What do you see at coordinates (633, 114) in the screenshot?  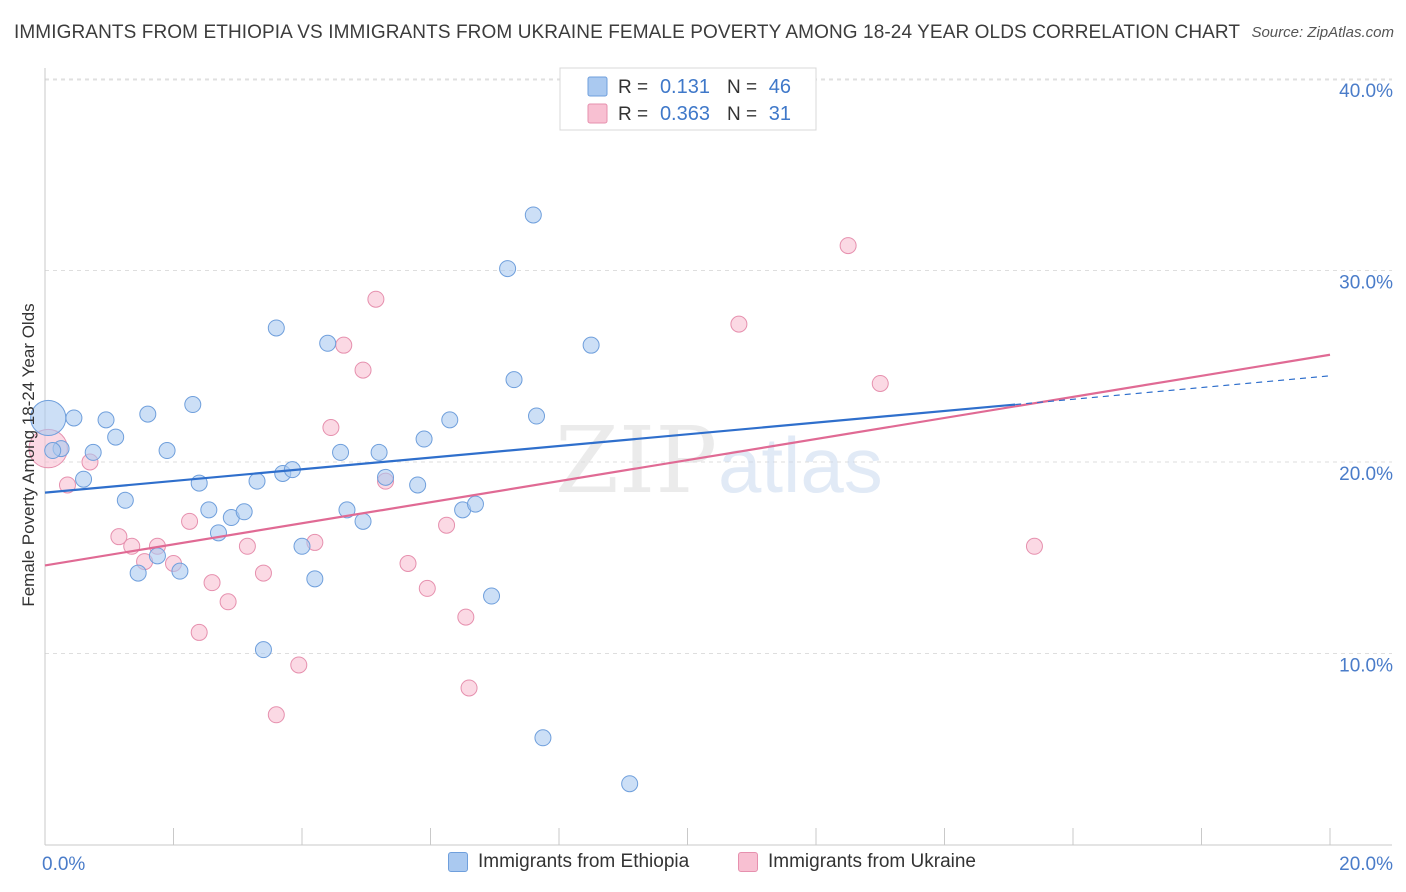 I see `legend-r-label-ukraine: R =` at bounding box center [633, 114].